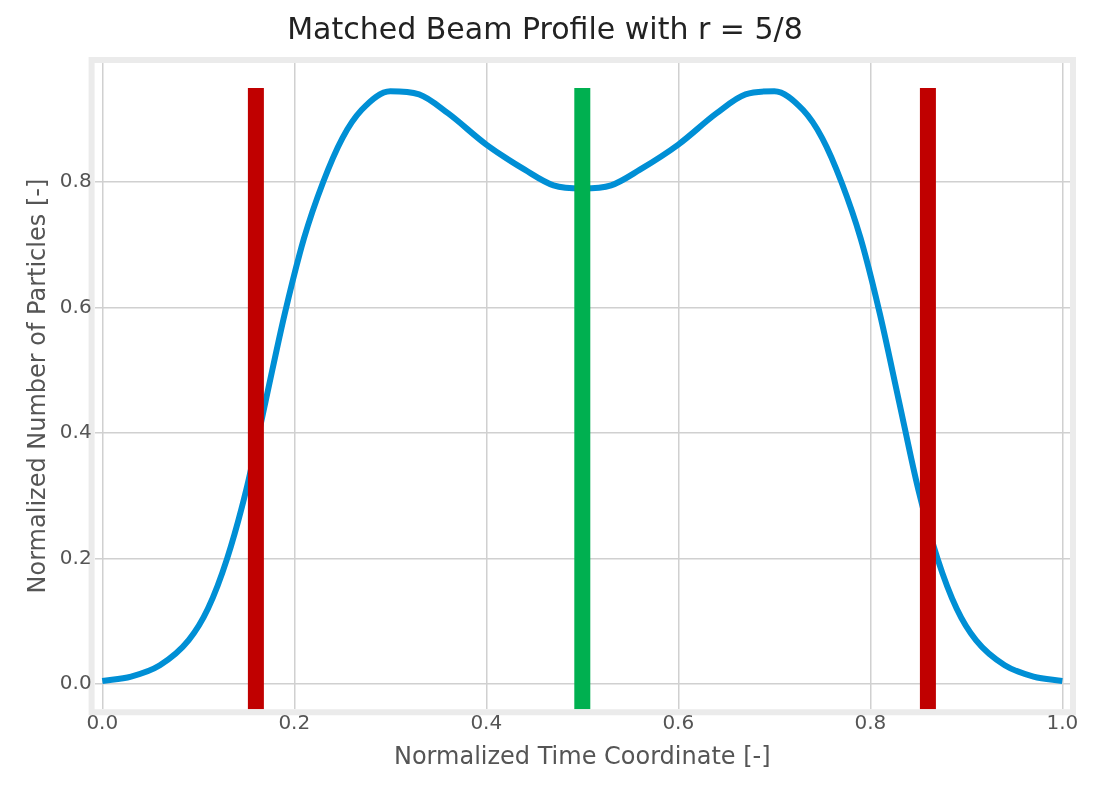 This screenshot has height=786, width=1110. Describe the element at coordinates (582, 755) in the screenshot. I see `x-axis-title: Normalized Time Coordinate [-]` at that location.